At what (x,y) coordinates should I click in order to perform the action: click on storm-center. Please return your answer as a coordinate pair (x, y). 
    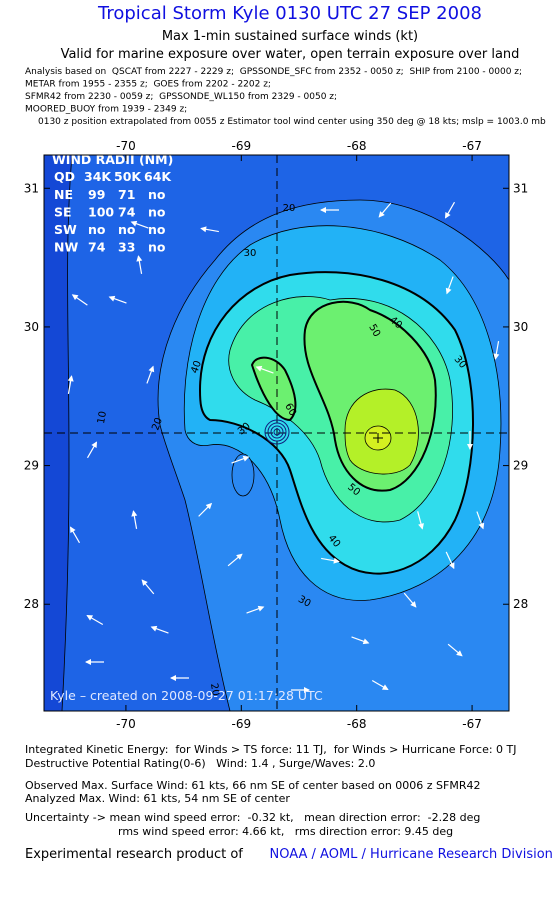
    Looking at the image, I should click on (277, 432).